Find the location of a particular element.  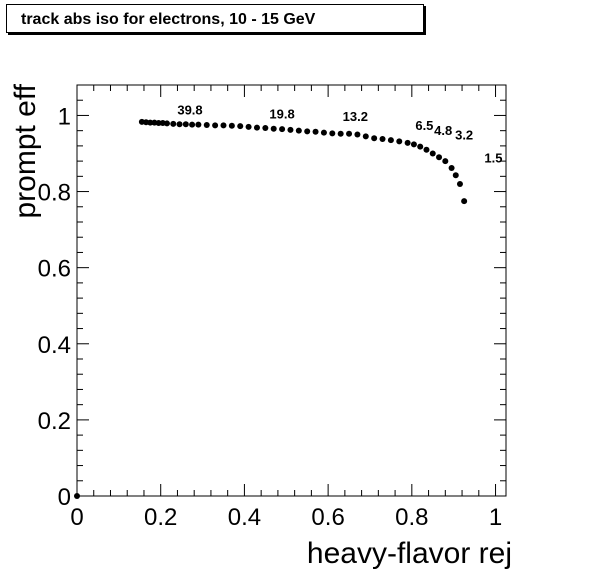

y-tick-label: 0.4 is located at coordinates (54, 345).